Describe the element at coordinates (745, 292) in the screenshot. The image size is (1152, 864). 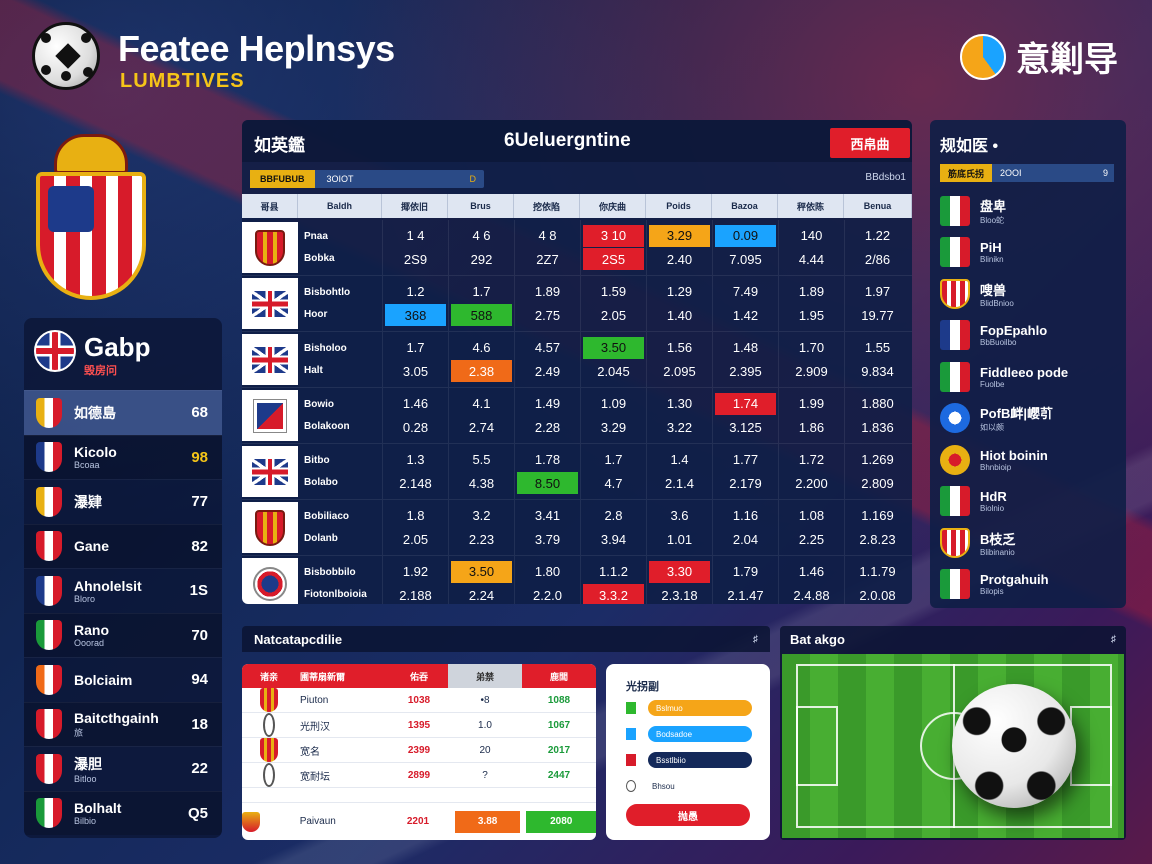
I see `odds-value: 7.49` at that location.